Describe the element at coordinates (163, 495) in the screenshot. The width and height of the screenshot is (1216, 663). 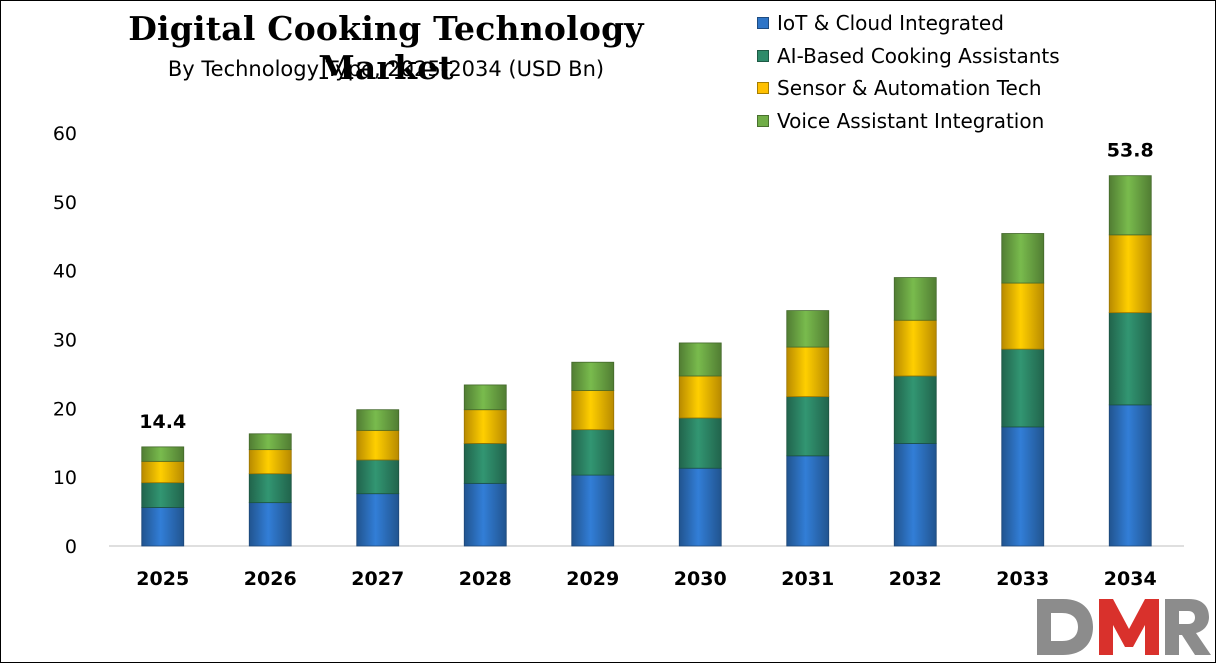
I see `bar-segment-2025-s1` at that location.